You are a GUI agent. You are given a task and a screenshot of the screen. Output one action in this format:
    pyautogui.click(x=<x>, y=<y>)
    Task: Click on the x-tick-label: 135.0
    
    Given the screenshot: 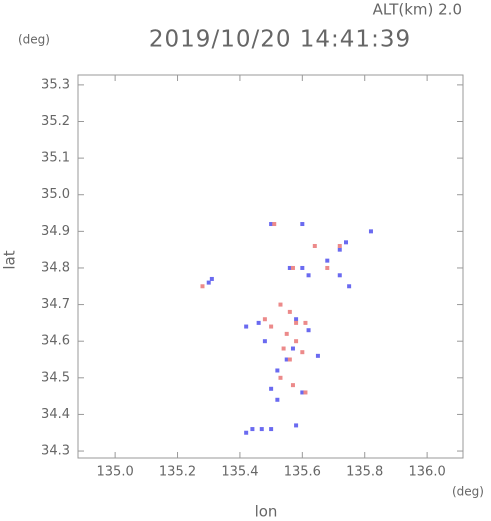 What is the action you would take?
    pyautogui.click(x=115, y=472)
    